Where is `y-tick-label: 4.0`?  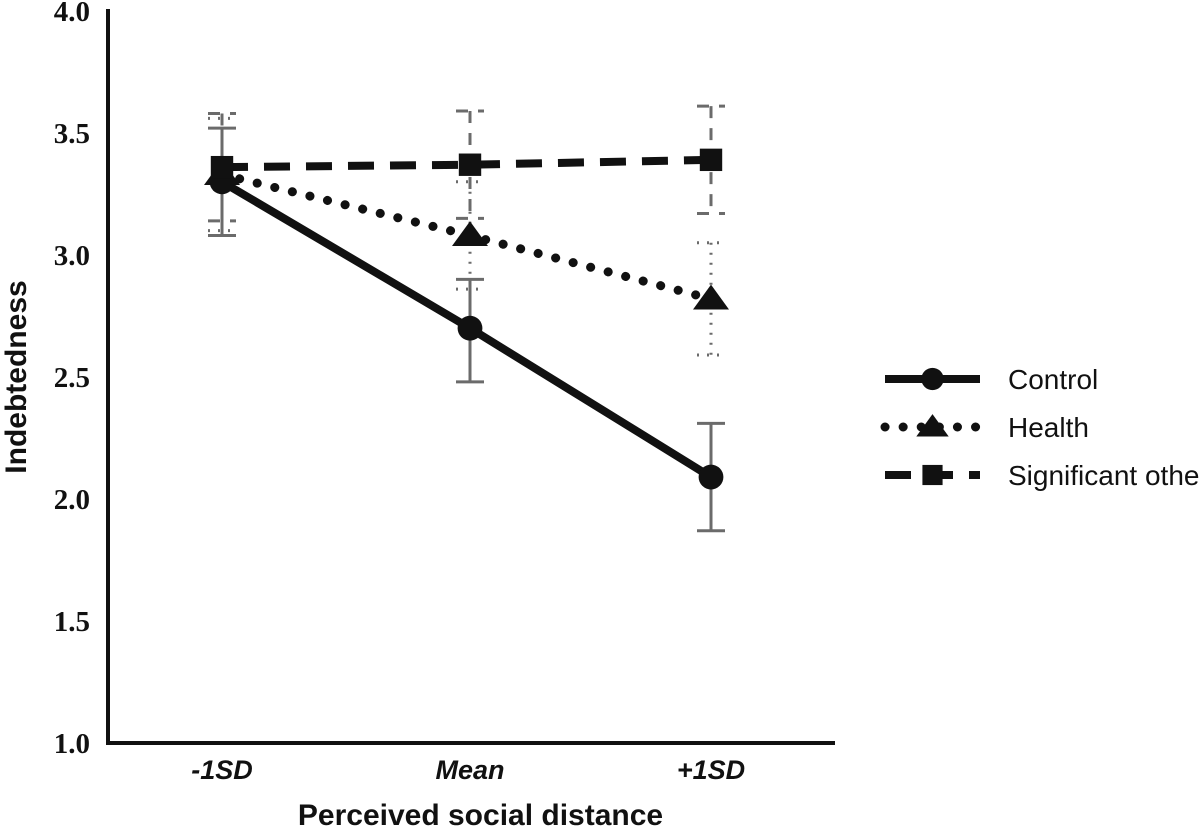
y-tick-label: 4.0 is located at coordinates (72, 14).